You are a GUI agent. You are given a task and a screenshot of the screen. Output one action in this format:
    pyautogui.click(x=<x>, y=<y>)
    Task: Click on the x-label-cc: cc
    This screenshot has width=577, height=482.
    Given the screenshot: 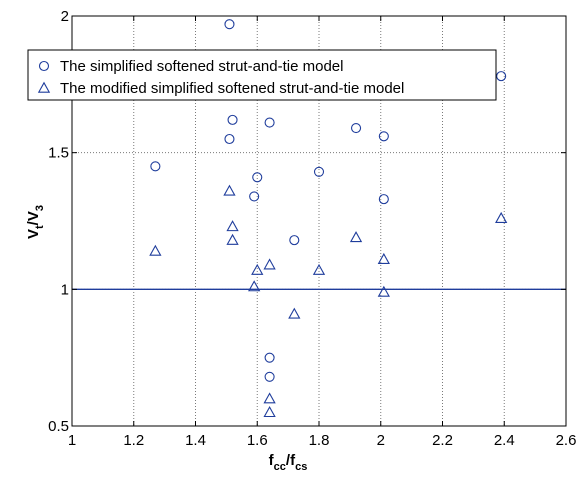 What is the action you would take?
    pyautogui.click(x=280, y=467)
    